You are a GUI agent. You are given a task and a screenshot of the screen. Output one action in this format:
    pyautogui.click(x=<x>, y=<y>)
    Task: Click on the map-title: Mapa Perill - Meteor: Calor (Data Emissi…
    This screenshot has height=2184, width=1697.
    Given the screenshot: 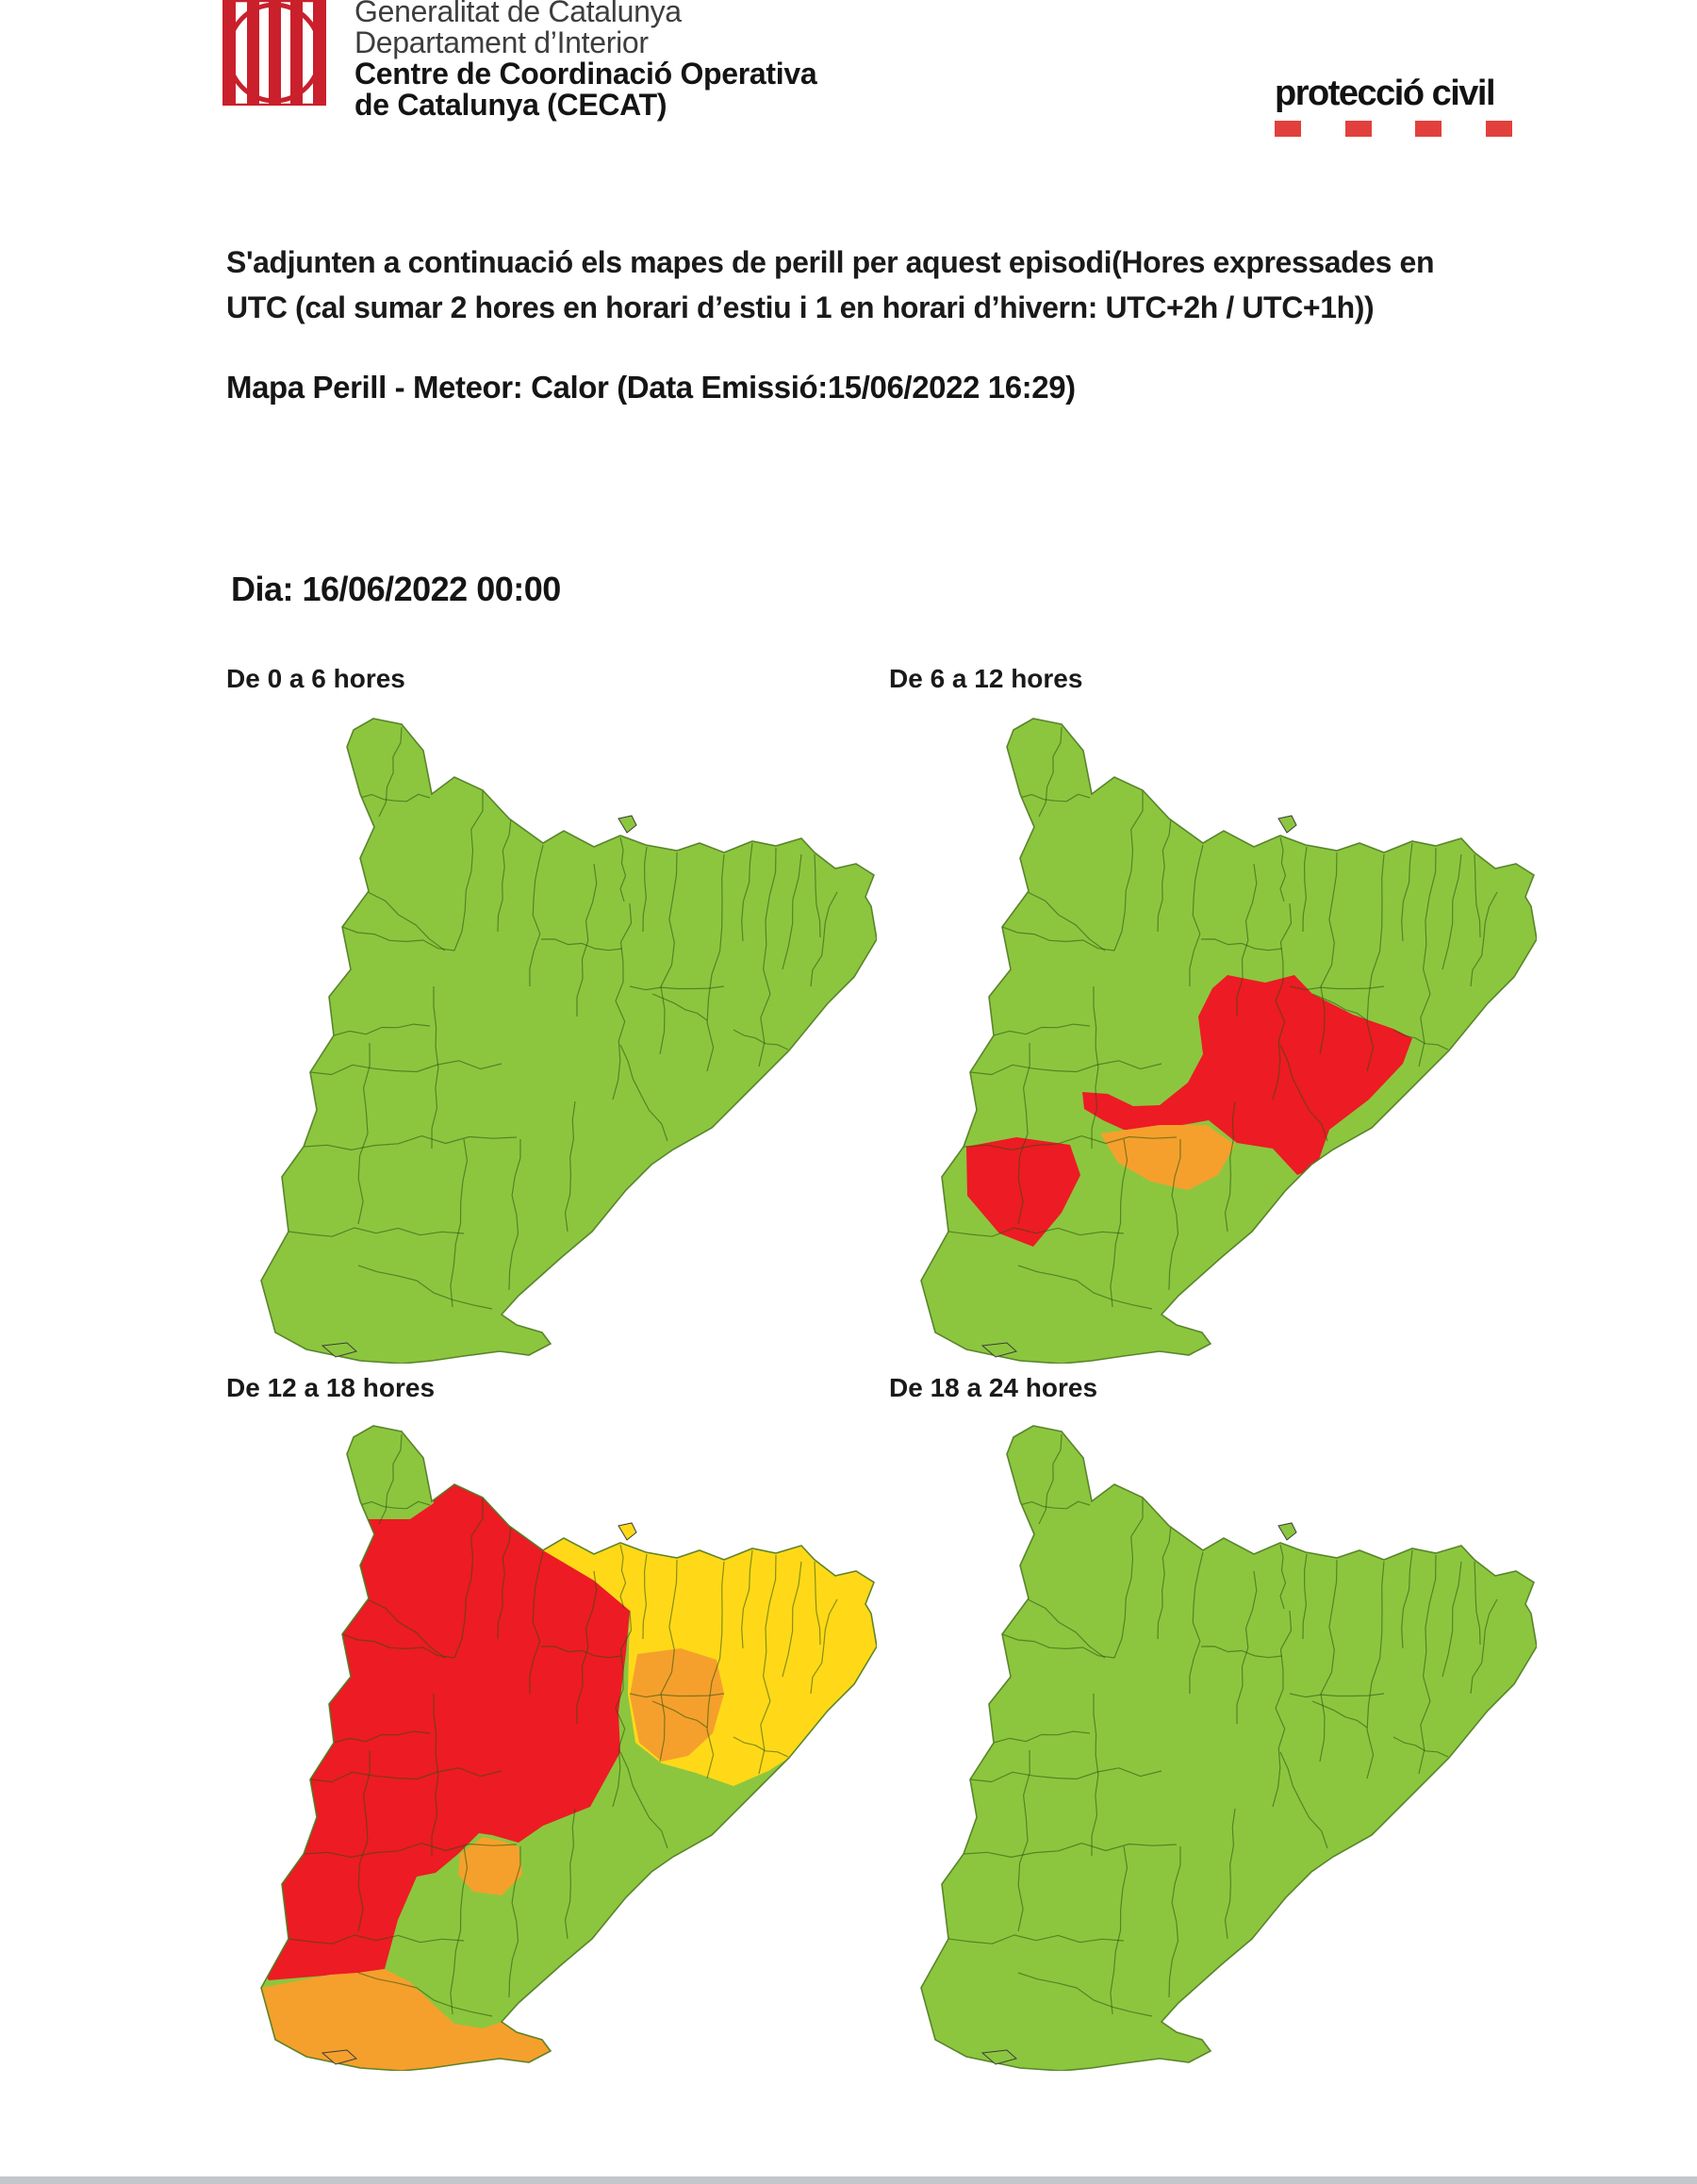 What is the action you would take?
    pyautogui.click(x=651, y=388)
    